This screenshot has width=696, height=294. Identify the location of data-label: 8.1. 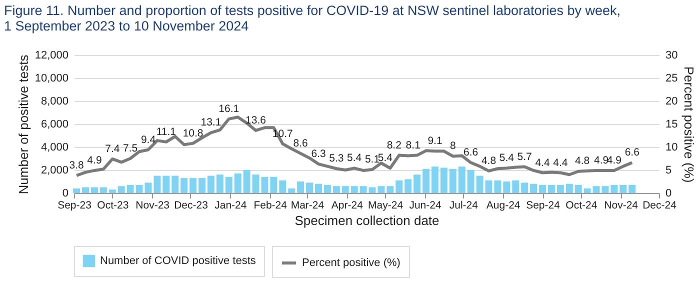
(413, 146).